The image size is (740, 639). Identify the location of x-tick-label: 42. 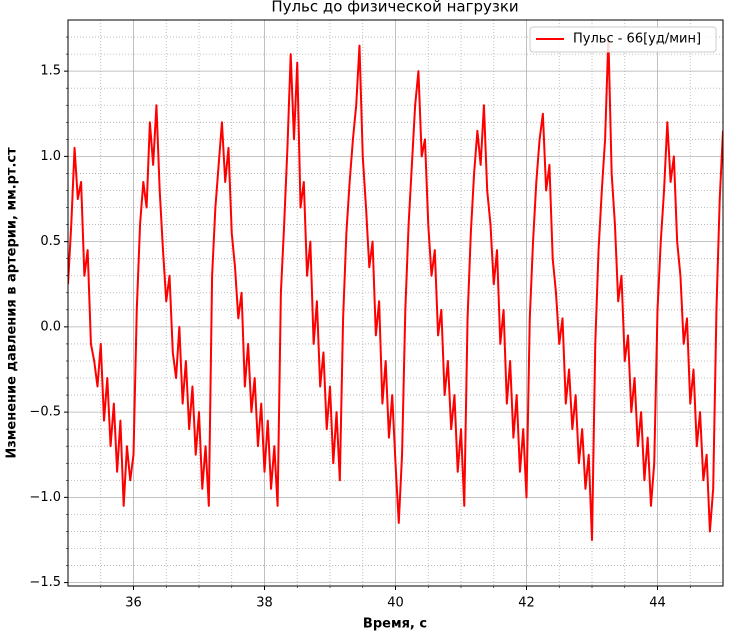
(526, 603).